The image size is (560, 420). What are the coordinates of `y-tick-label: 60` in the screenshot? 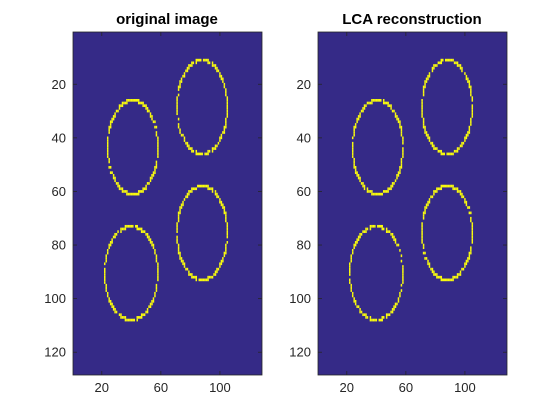 It's located at (59, 191).